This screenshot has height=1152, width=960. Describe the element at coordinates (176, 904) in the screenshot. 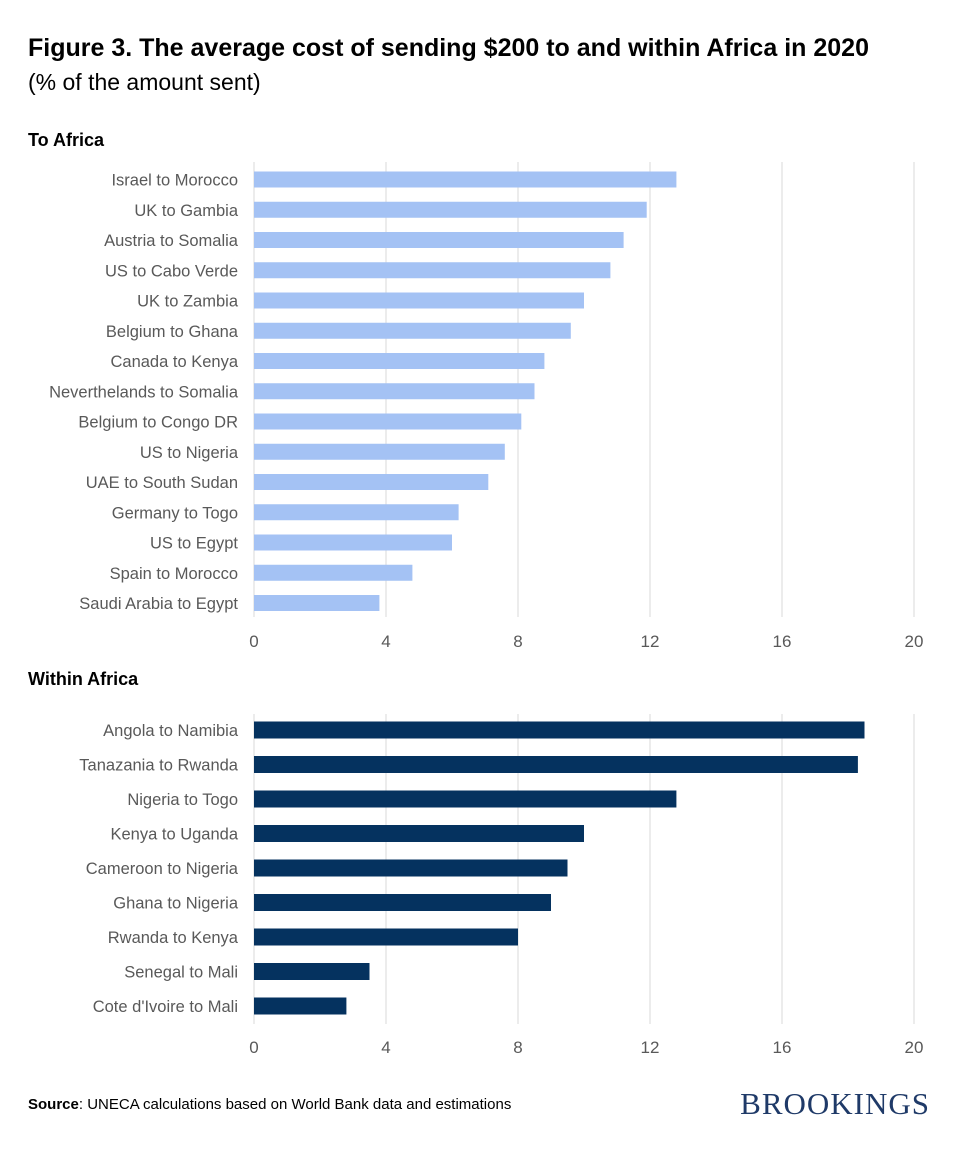

I see `category-label: Ghana to Nigeria` at that location.